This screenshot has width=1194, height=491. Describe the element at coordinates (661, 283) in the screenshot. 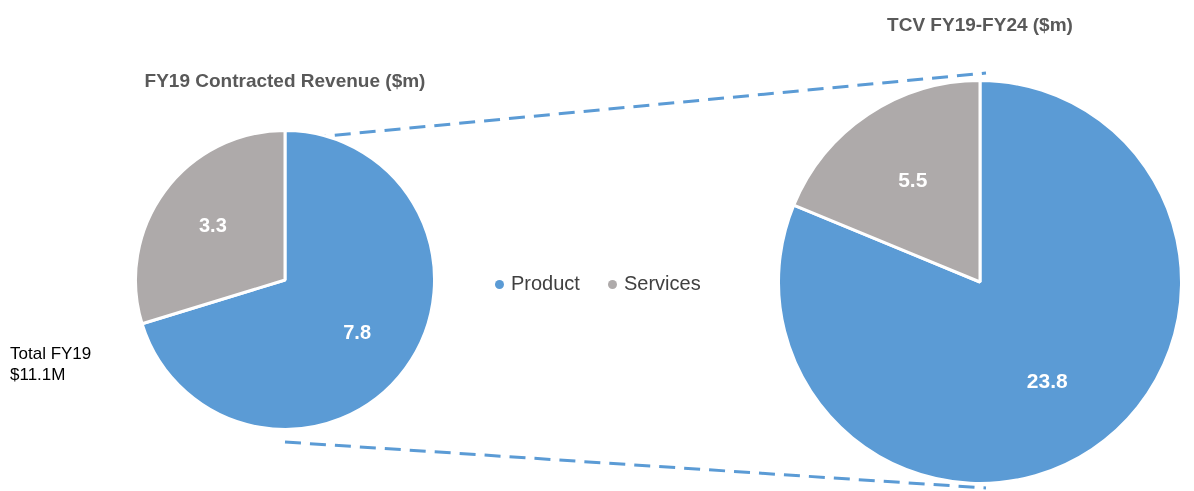

I see `legend-label: Services` at that location.